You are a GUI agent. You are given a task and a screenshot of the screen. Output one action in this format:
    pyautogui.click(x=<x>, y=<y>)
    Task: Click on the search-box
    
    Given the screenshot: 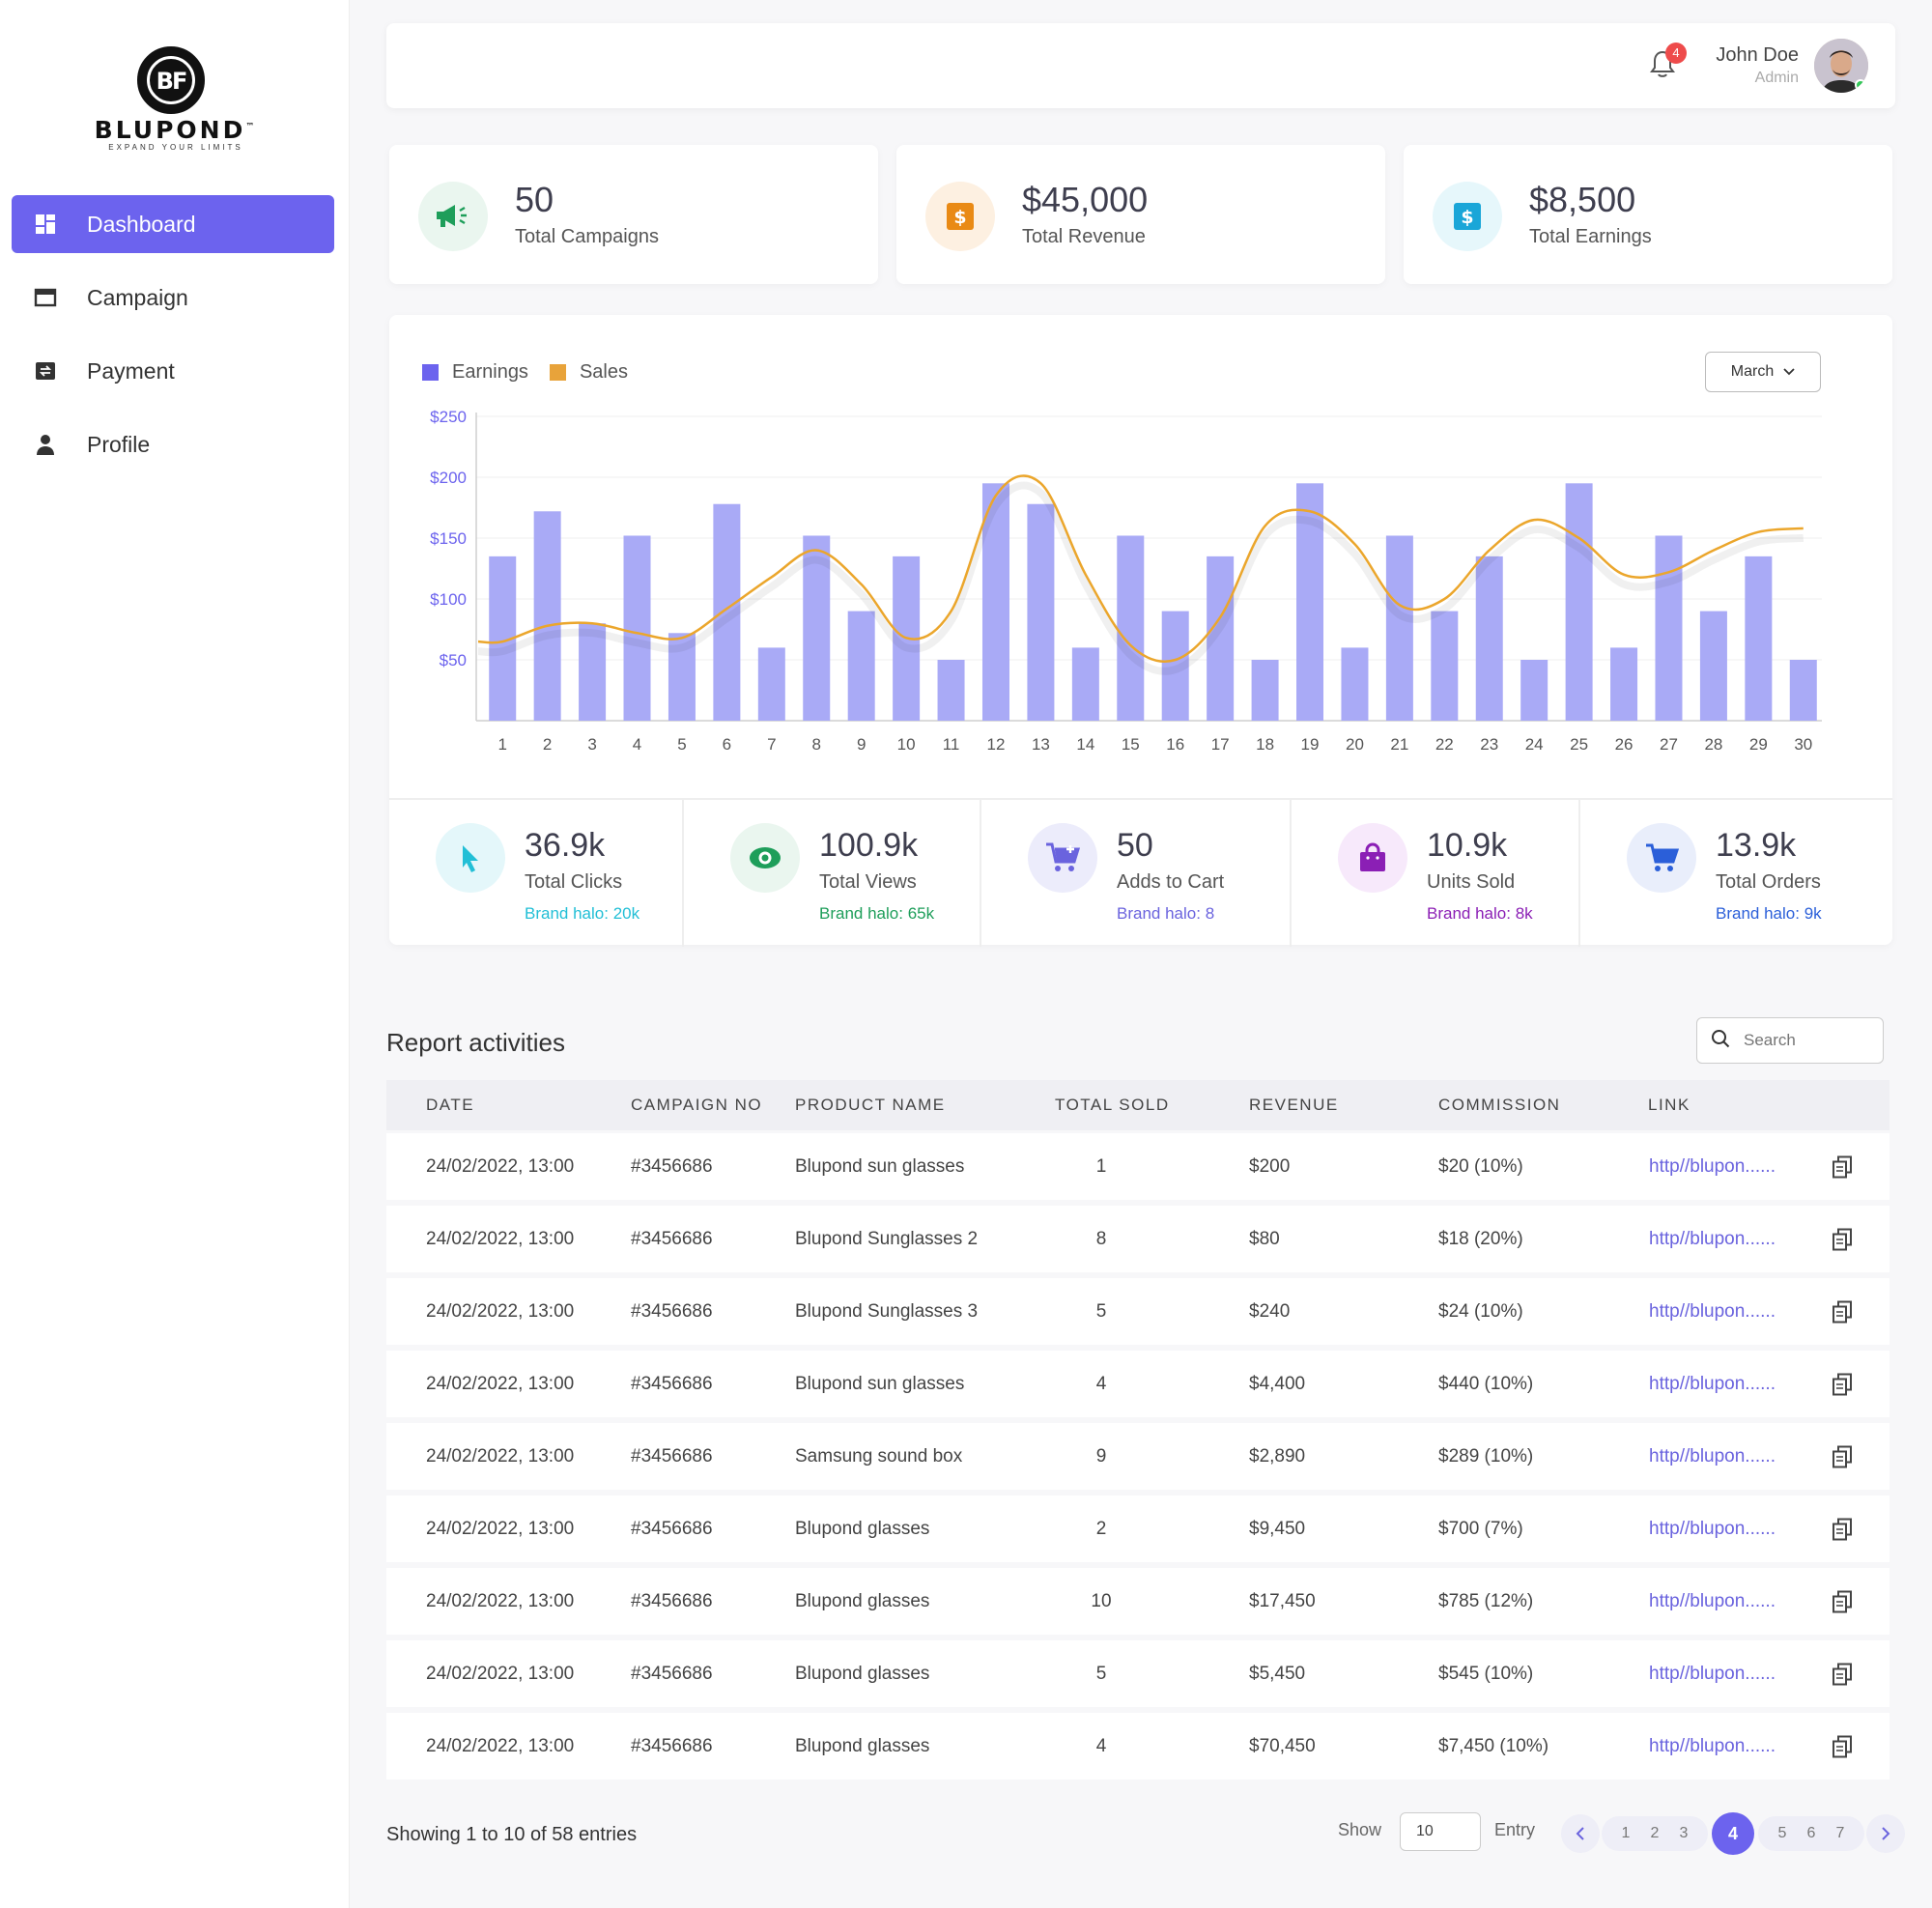 What is the action you would take?
    pyautogui.click(x=1790, y=1041)
    